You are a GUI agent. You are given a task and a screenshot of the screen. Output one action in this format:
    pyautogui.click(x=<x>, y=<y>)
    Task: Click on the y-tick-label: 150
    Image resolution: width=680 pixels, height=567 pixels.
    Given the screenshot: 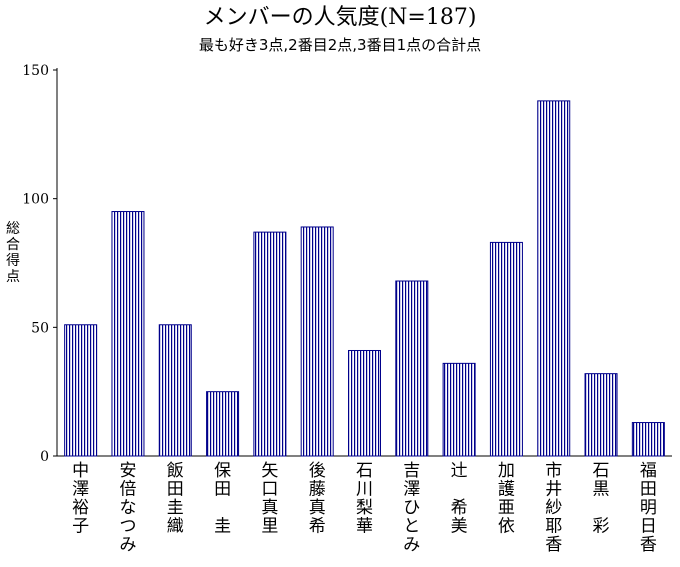 What is the action you would take?
    pyautogui.click(x=35, y=71)
    